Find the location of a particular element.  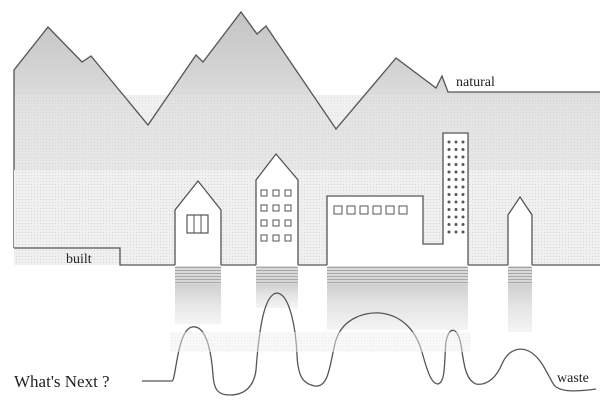

waste-fade is located at coordinates (320, 342).